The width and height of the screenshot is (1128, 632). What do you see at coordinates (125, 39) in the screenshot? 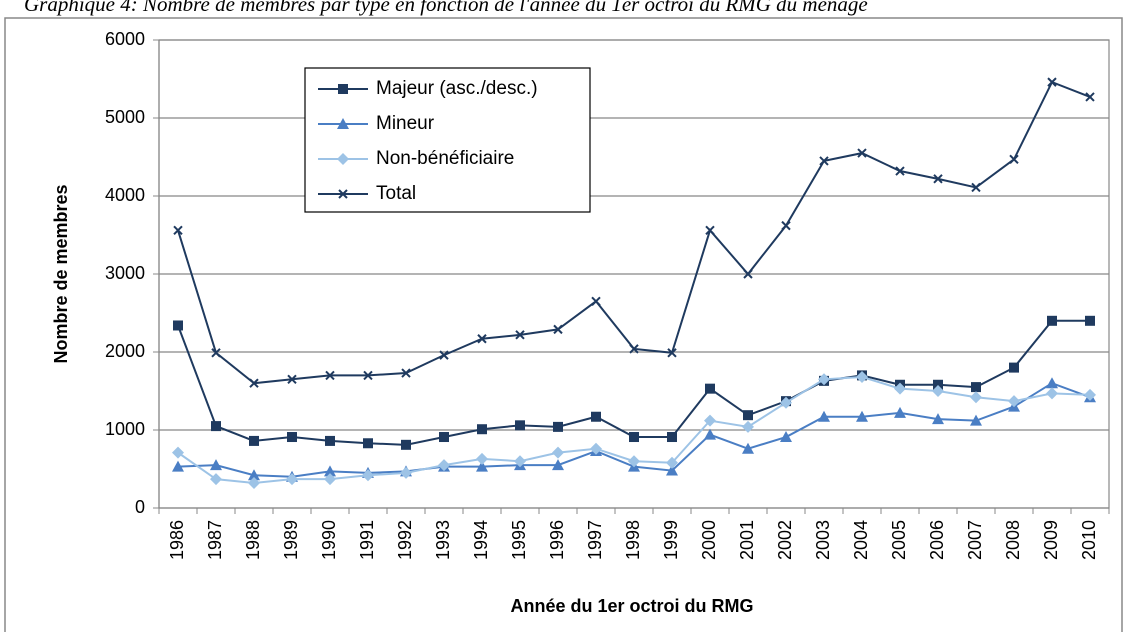
I see `y-tick-label: 6000` at bounding box center [125, 39].